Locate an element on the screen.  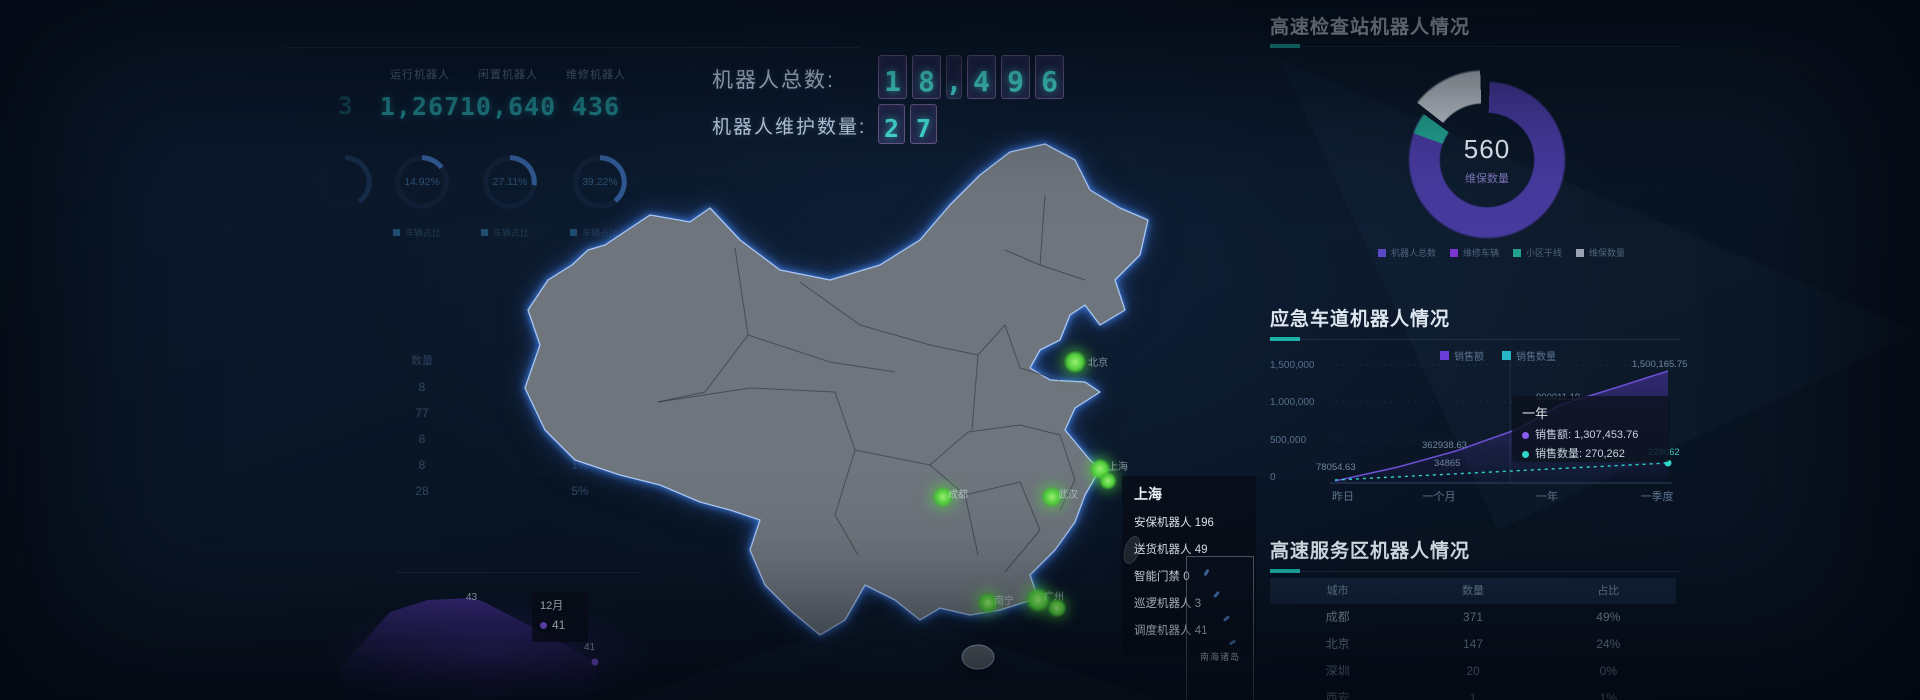
digit-tile: 9 is located at coordinates (1015, 77).